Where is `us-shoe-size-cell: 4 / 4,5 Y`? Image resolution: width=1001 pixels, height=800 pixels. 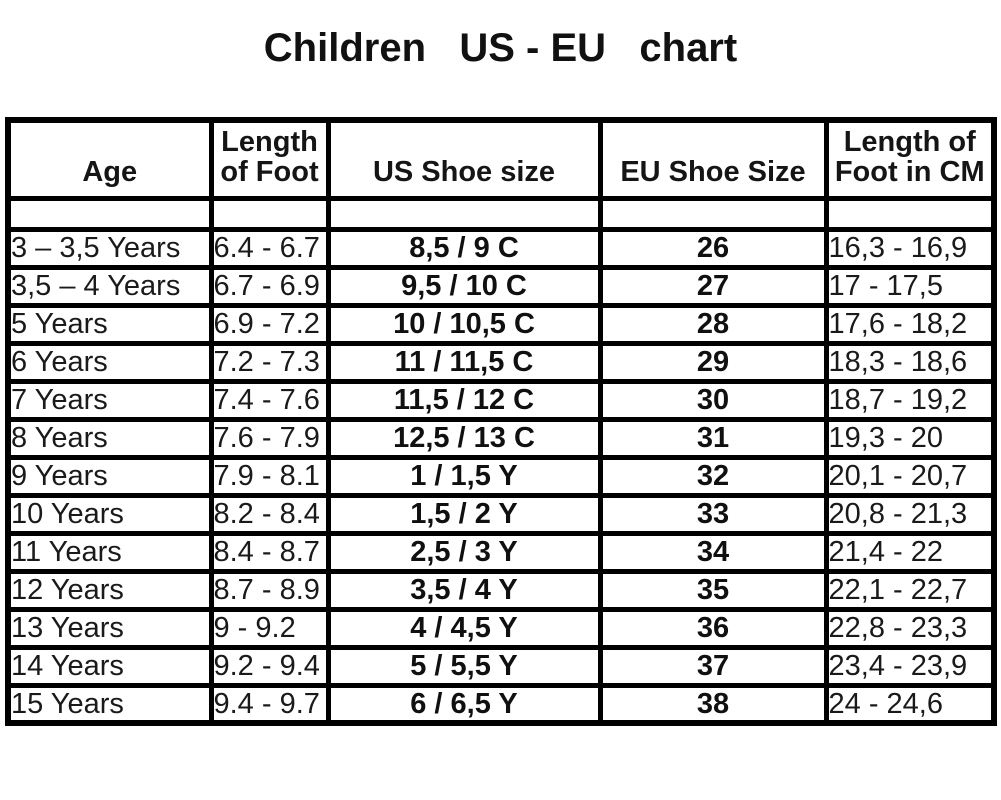 us-shoe-size-cell: 4 / 4,5 Y is located at coordinates (464, 628).